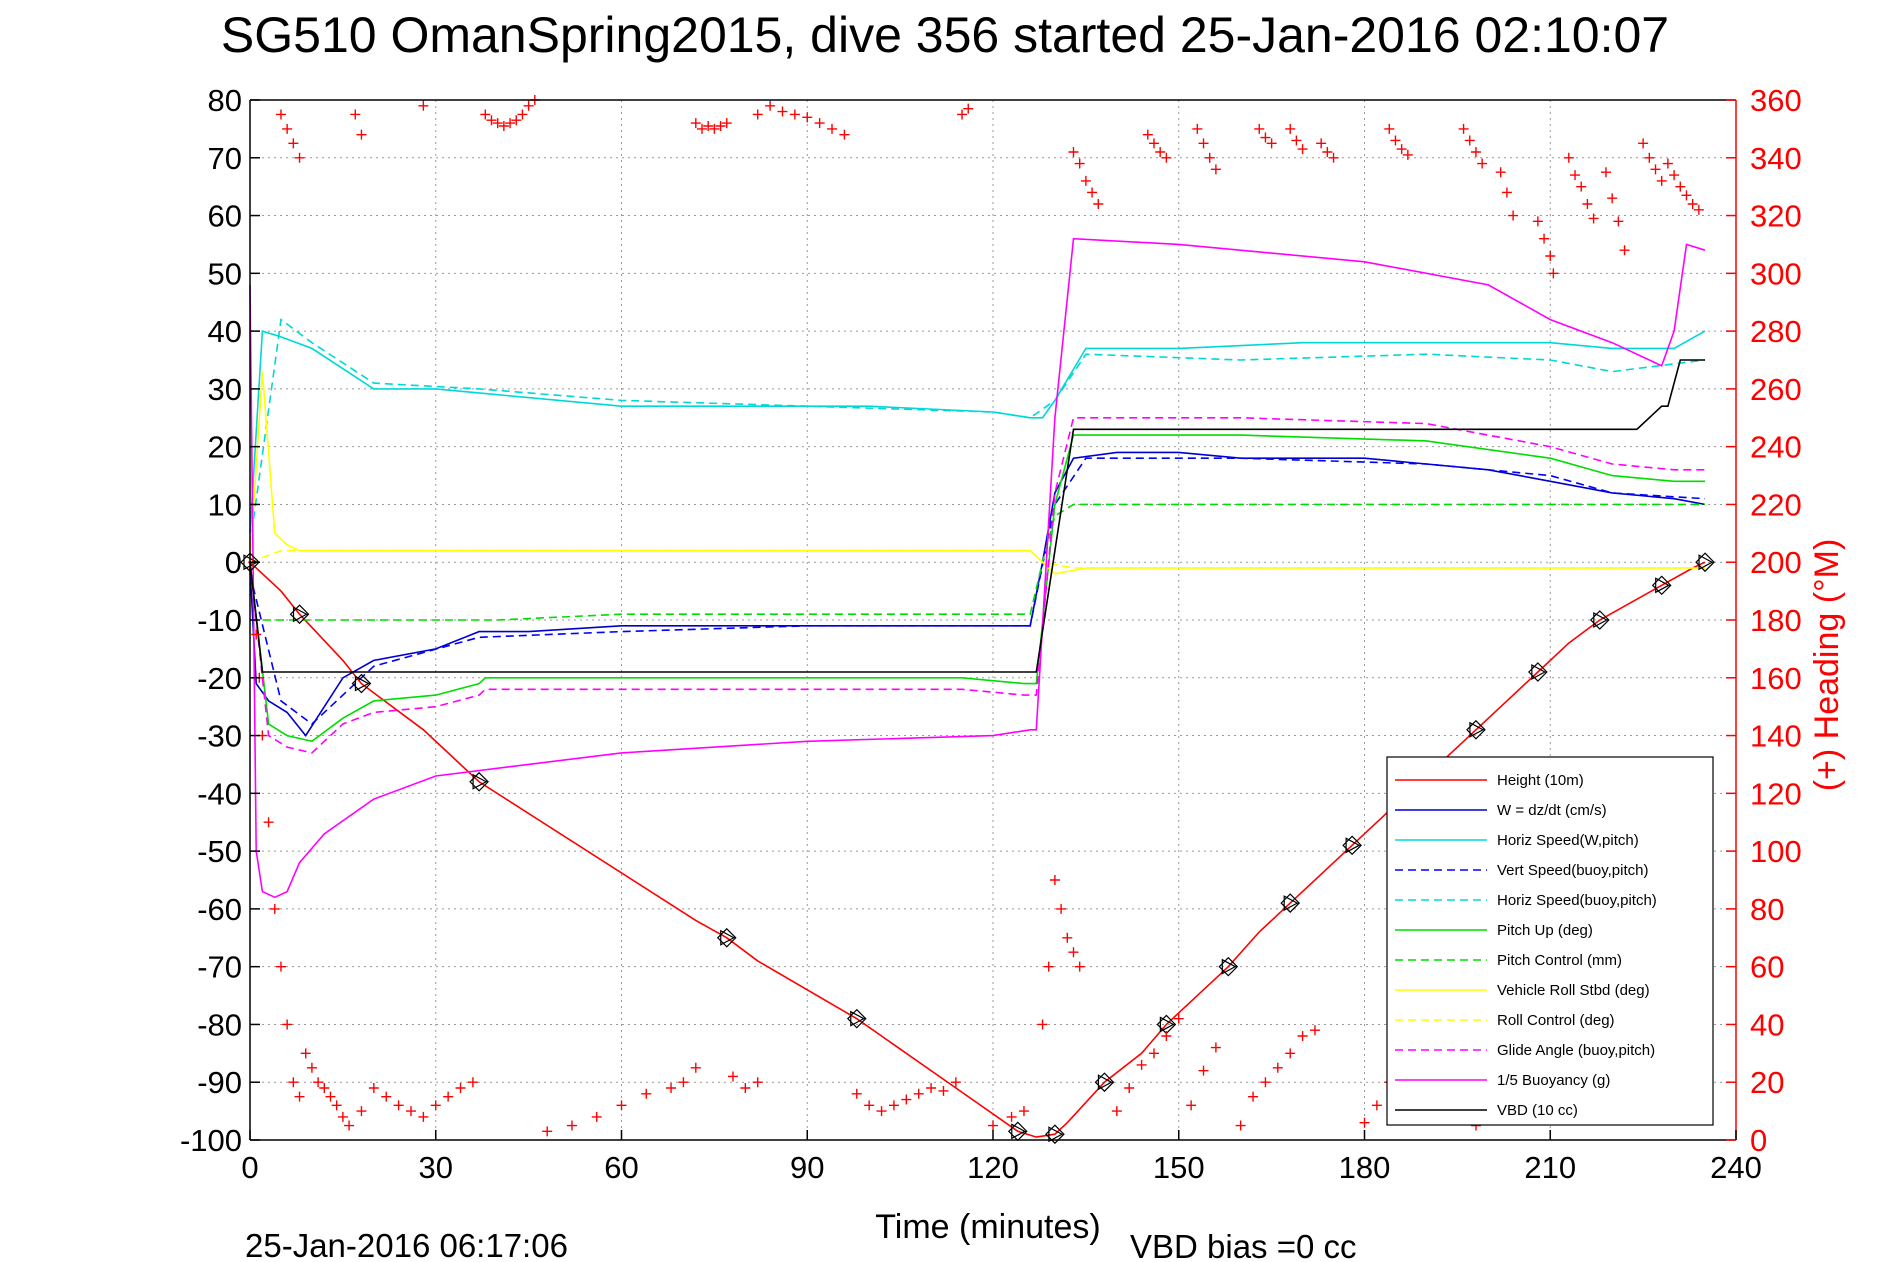  Describe the element at coordinates (1736, 1167) in the screenshot. I see `x-tick-label: 240` at that location.